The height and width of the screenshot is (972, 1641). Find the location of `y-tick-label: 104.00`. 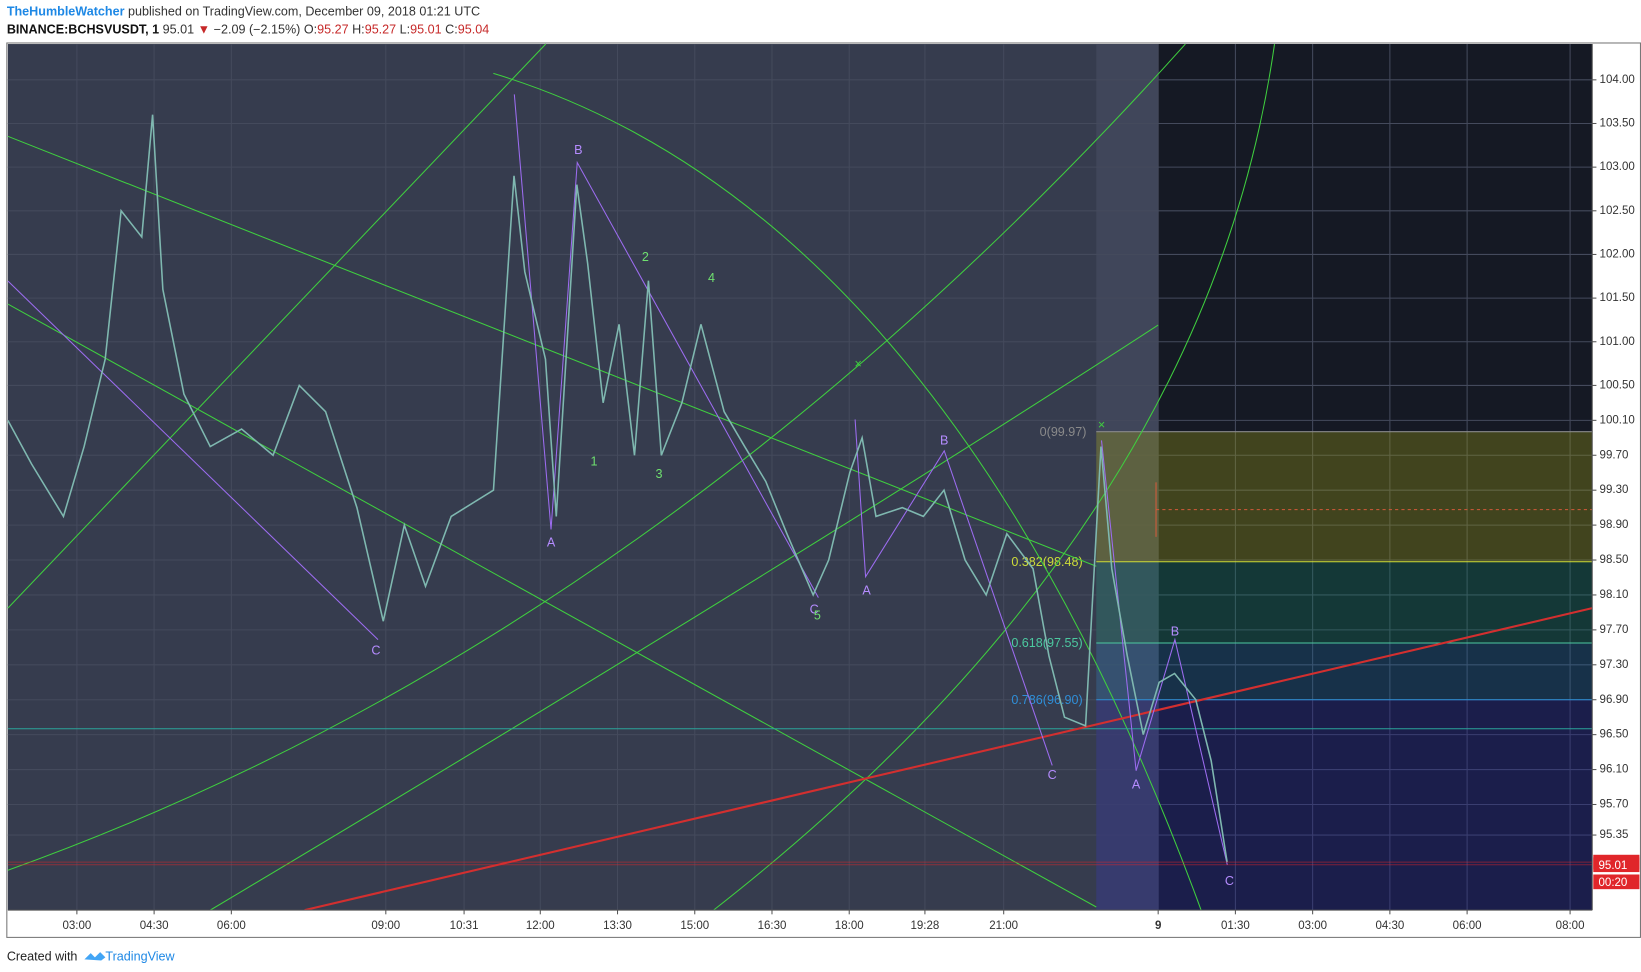

y-tick-label: 104.00 is located at coordinates (1617, 80).